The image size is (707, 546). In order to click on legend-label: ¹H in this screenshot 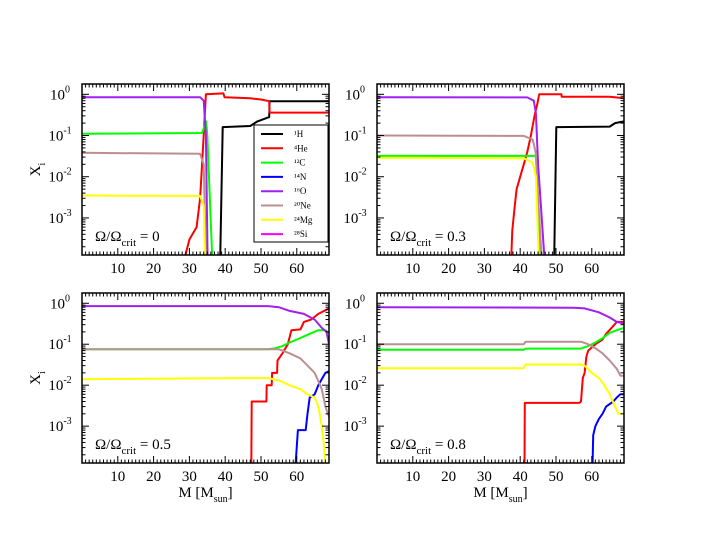, I will do `click(299, 134)`.